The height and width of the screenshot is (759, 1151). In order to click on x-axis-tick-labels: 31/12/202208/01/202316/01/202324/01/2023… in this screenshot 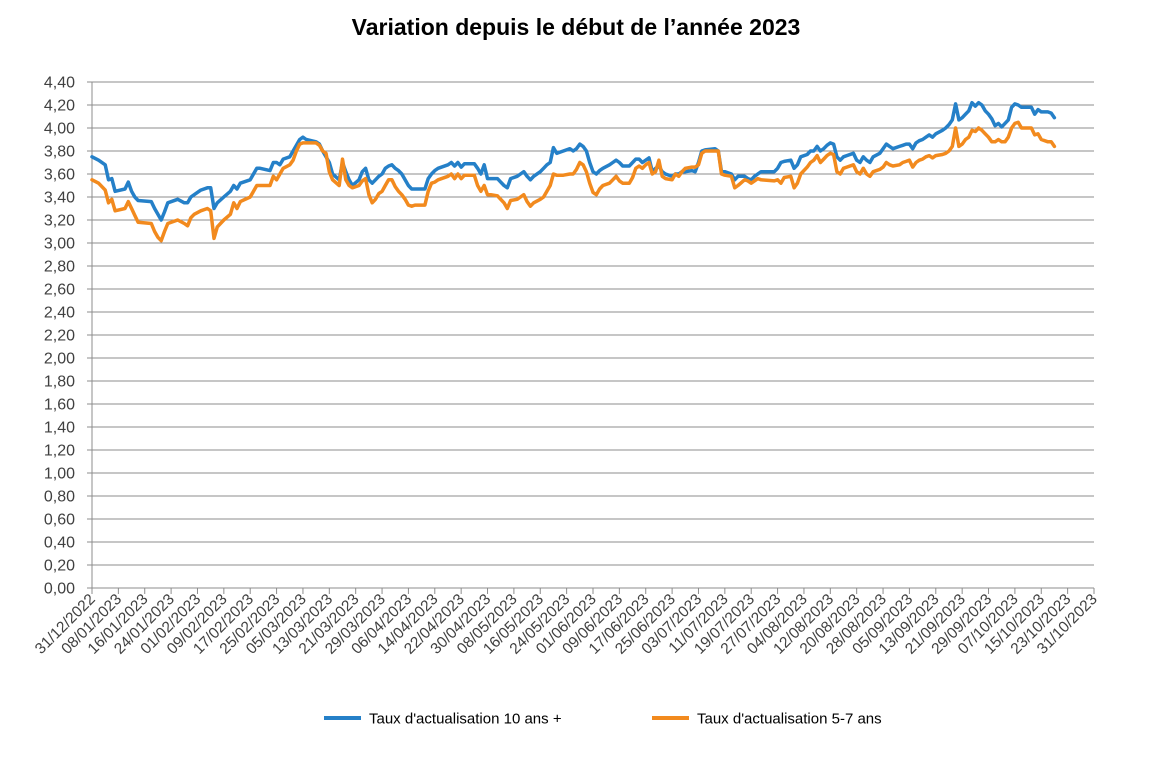, I will do `click(566, 624)`.